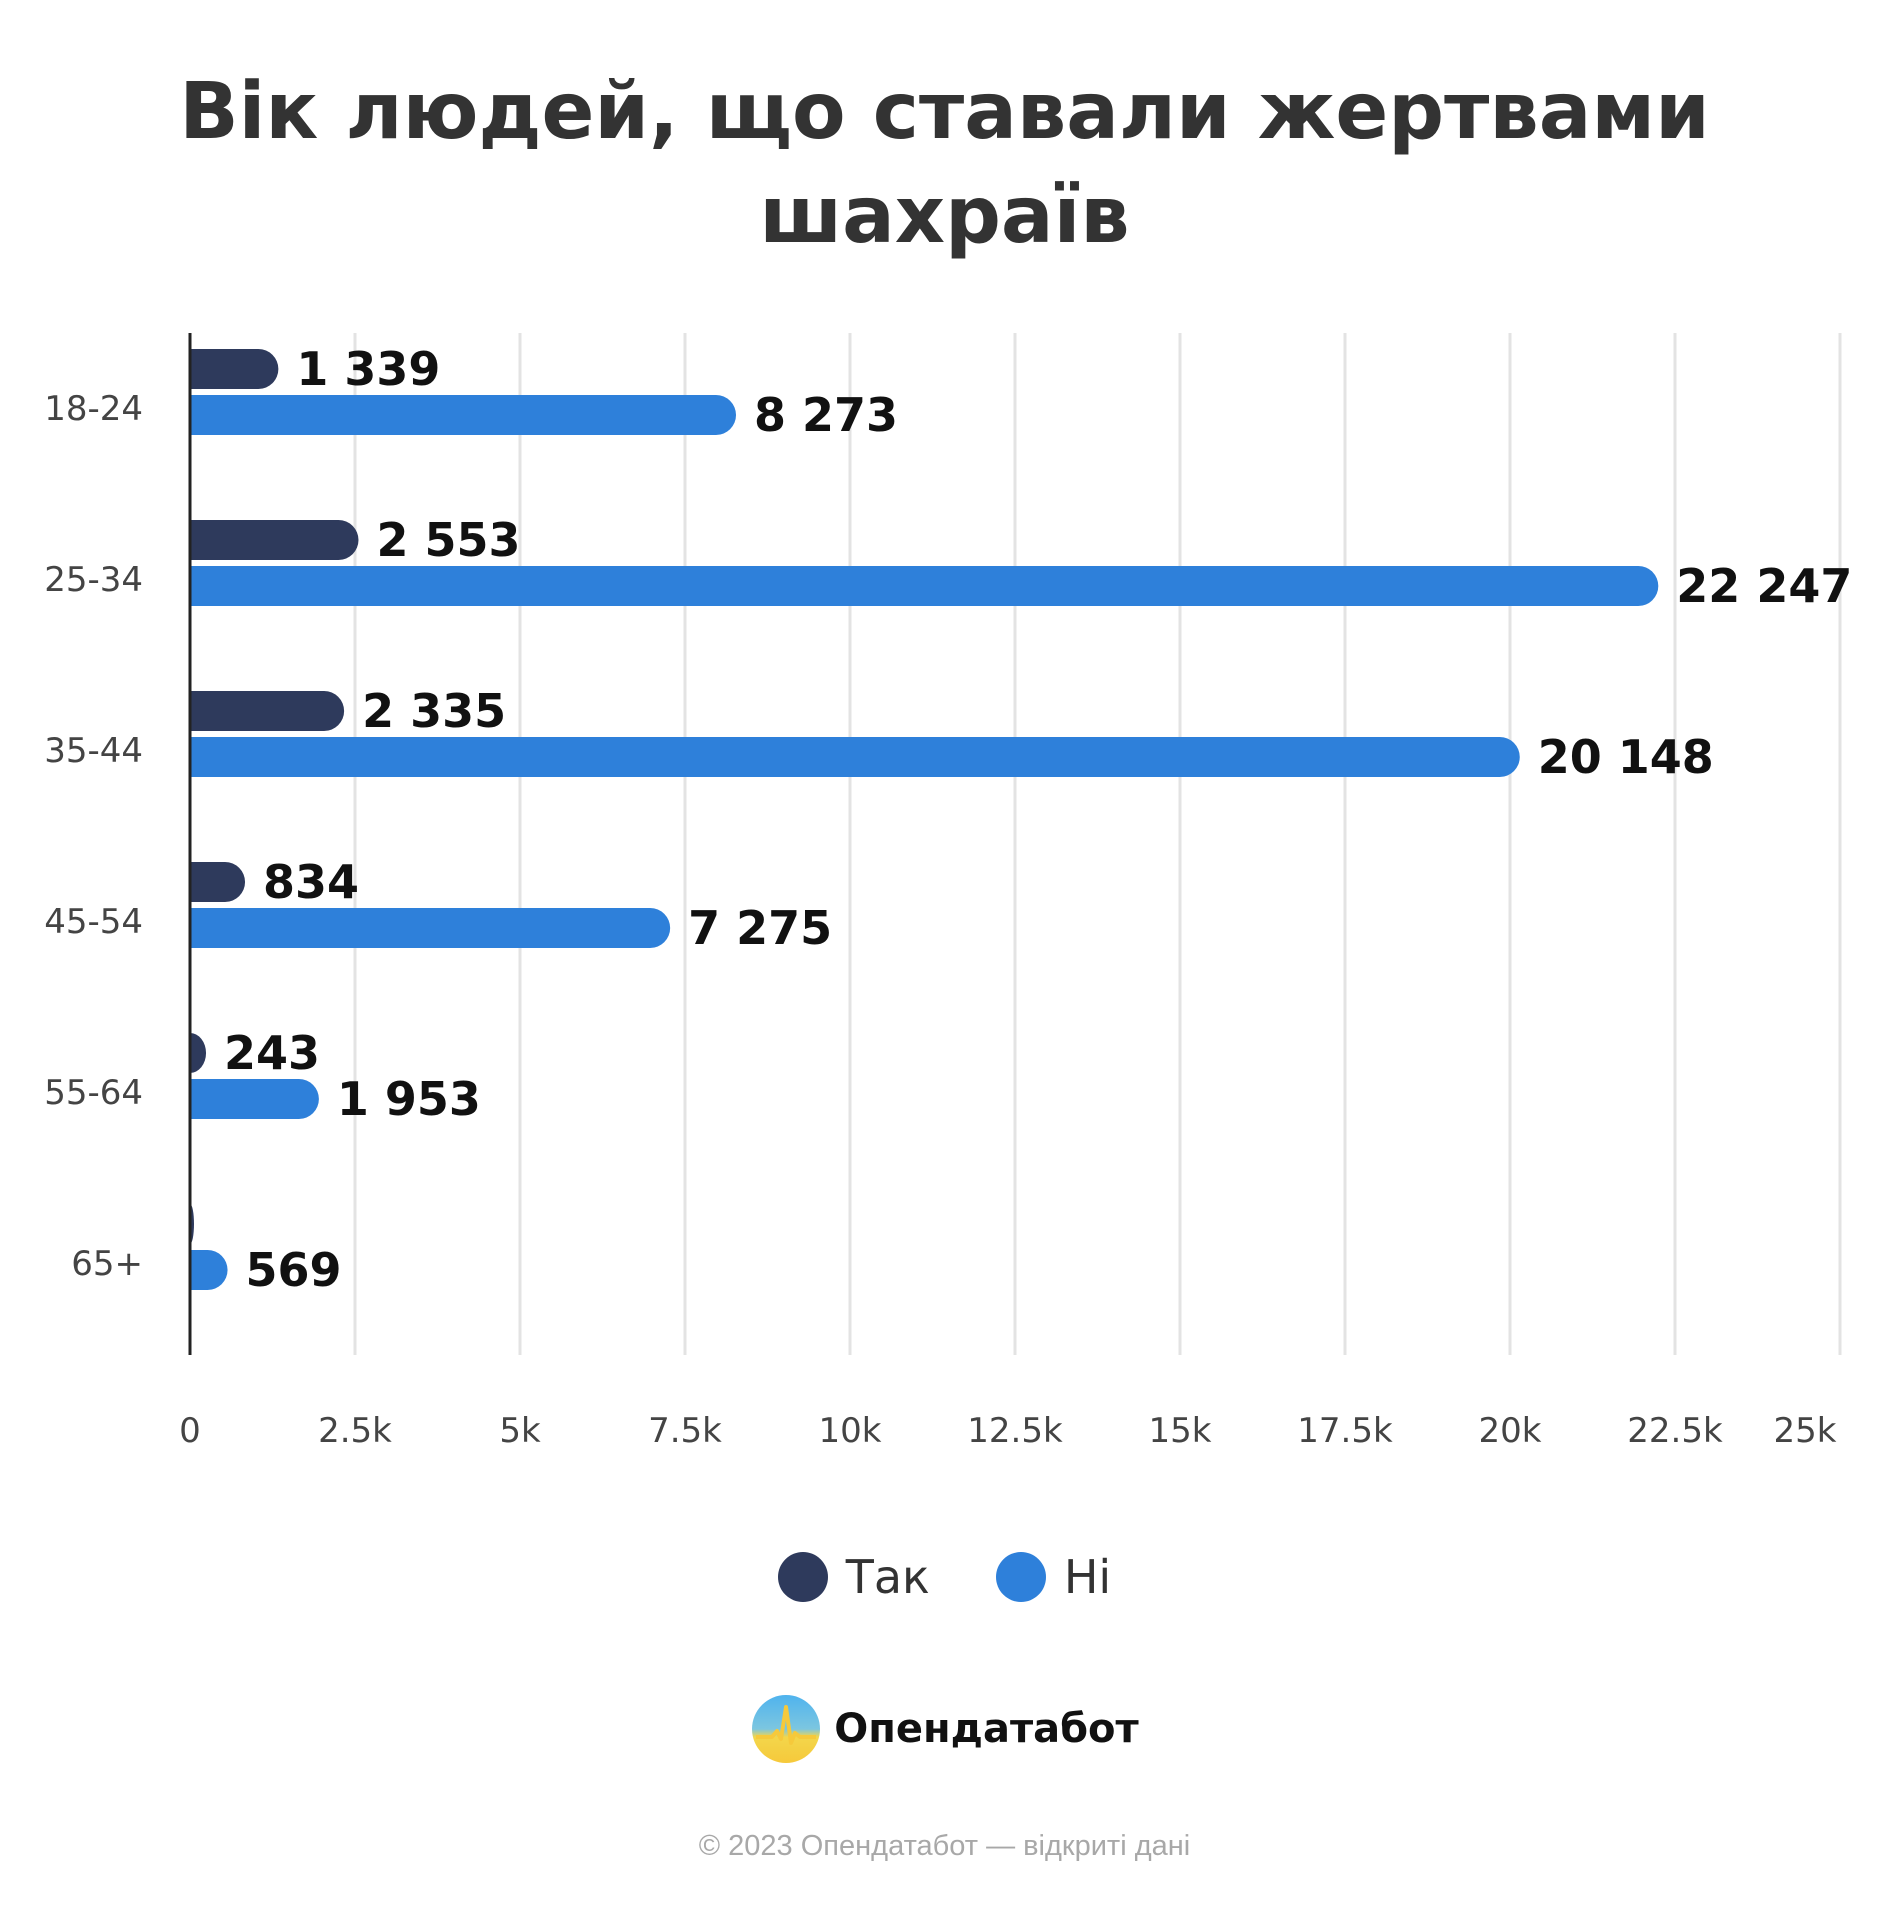 The width and height of the screenshot is (1889, 1920). What do you see at coordinates (448, 540) in the screenshot?
I see `data-label: 2 553` at bounding box center [448, 540].